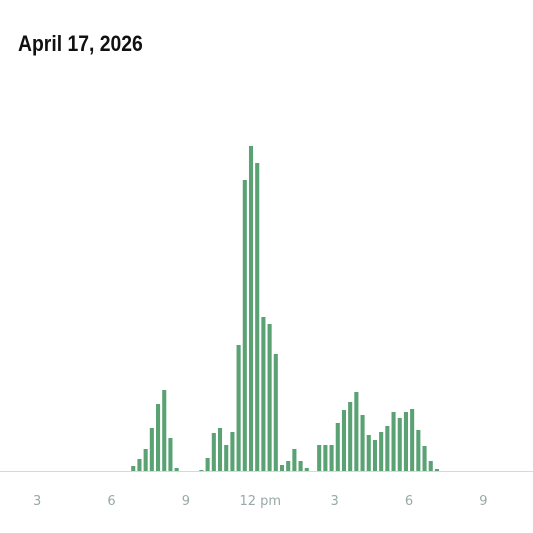 The image size is (533, 533). What do you see at coordinates (261, 501) in the screenshot?
I see `x-tick-label: 12 pm` at bounding box center [261, 501].